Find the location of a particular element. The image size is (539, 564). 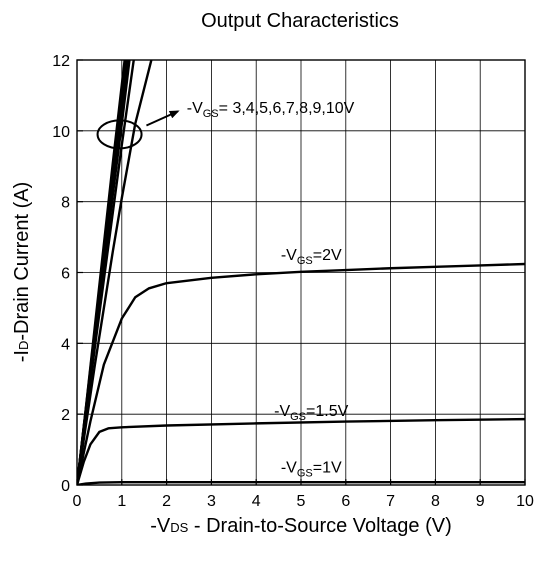

x-tick-label: 8 is located at coordinates (435, 501).